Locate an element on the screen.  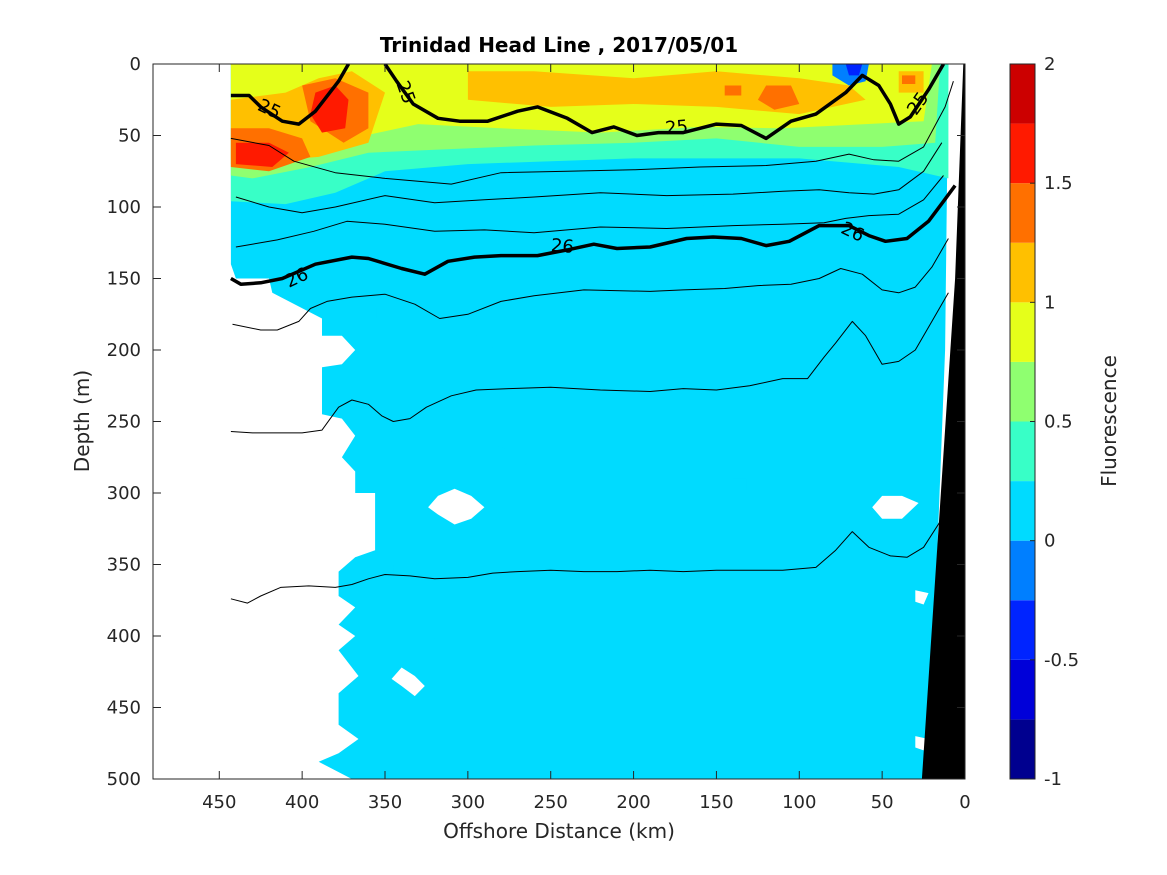
colorbar-tick-label: 1.5 is located at coordinates (1058, 183).